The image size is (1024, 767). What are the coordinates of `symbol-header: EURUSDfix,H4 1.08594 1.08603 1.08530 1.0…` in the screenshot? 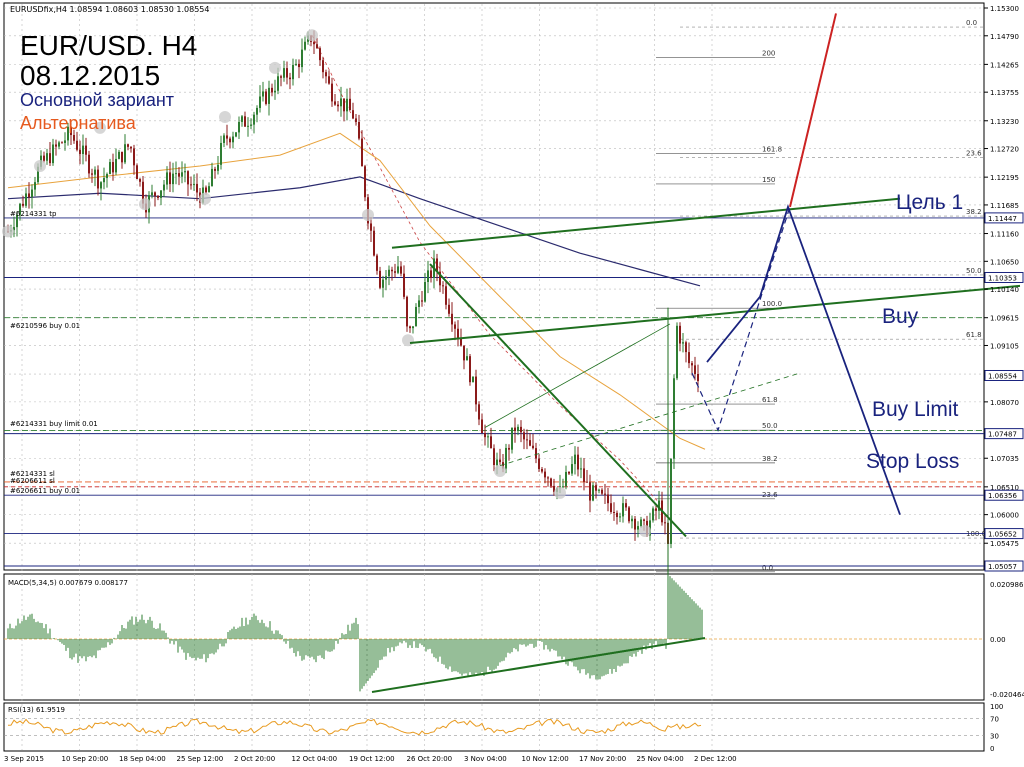 It's located at (109, 9).